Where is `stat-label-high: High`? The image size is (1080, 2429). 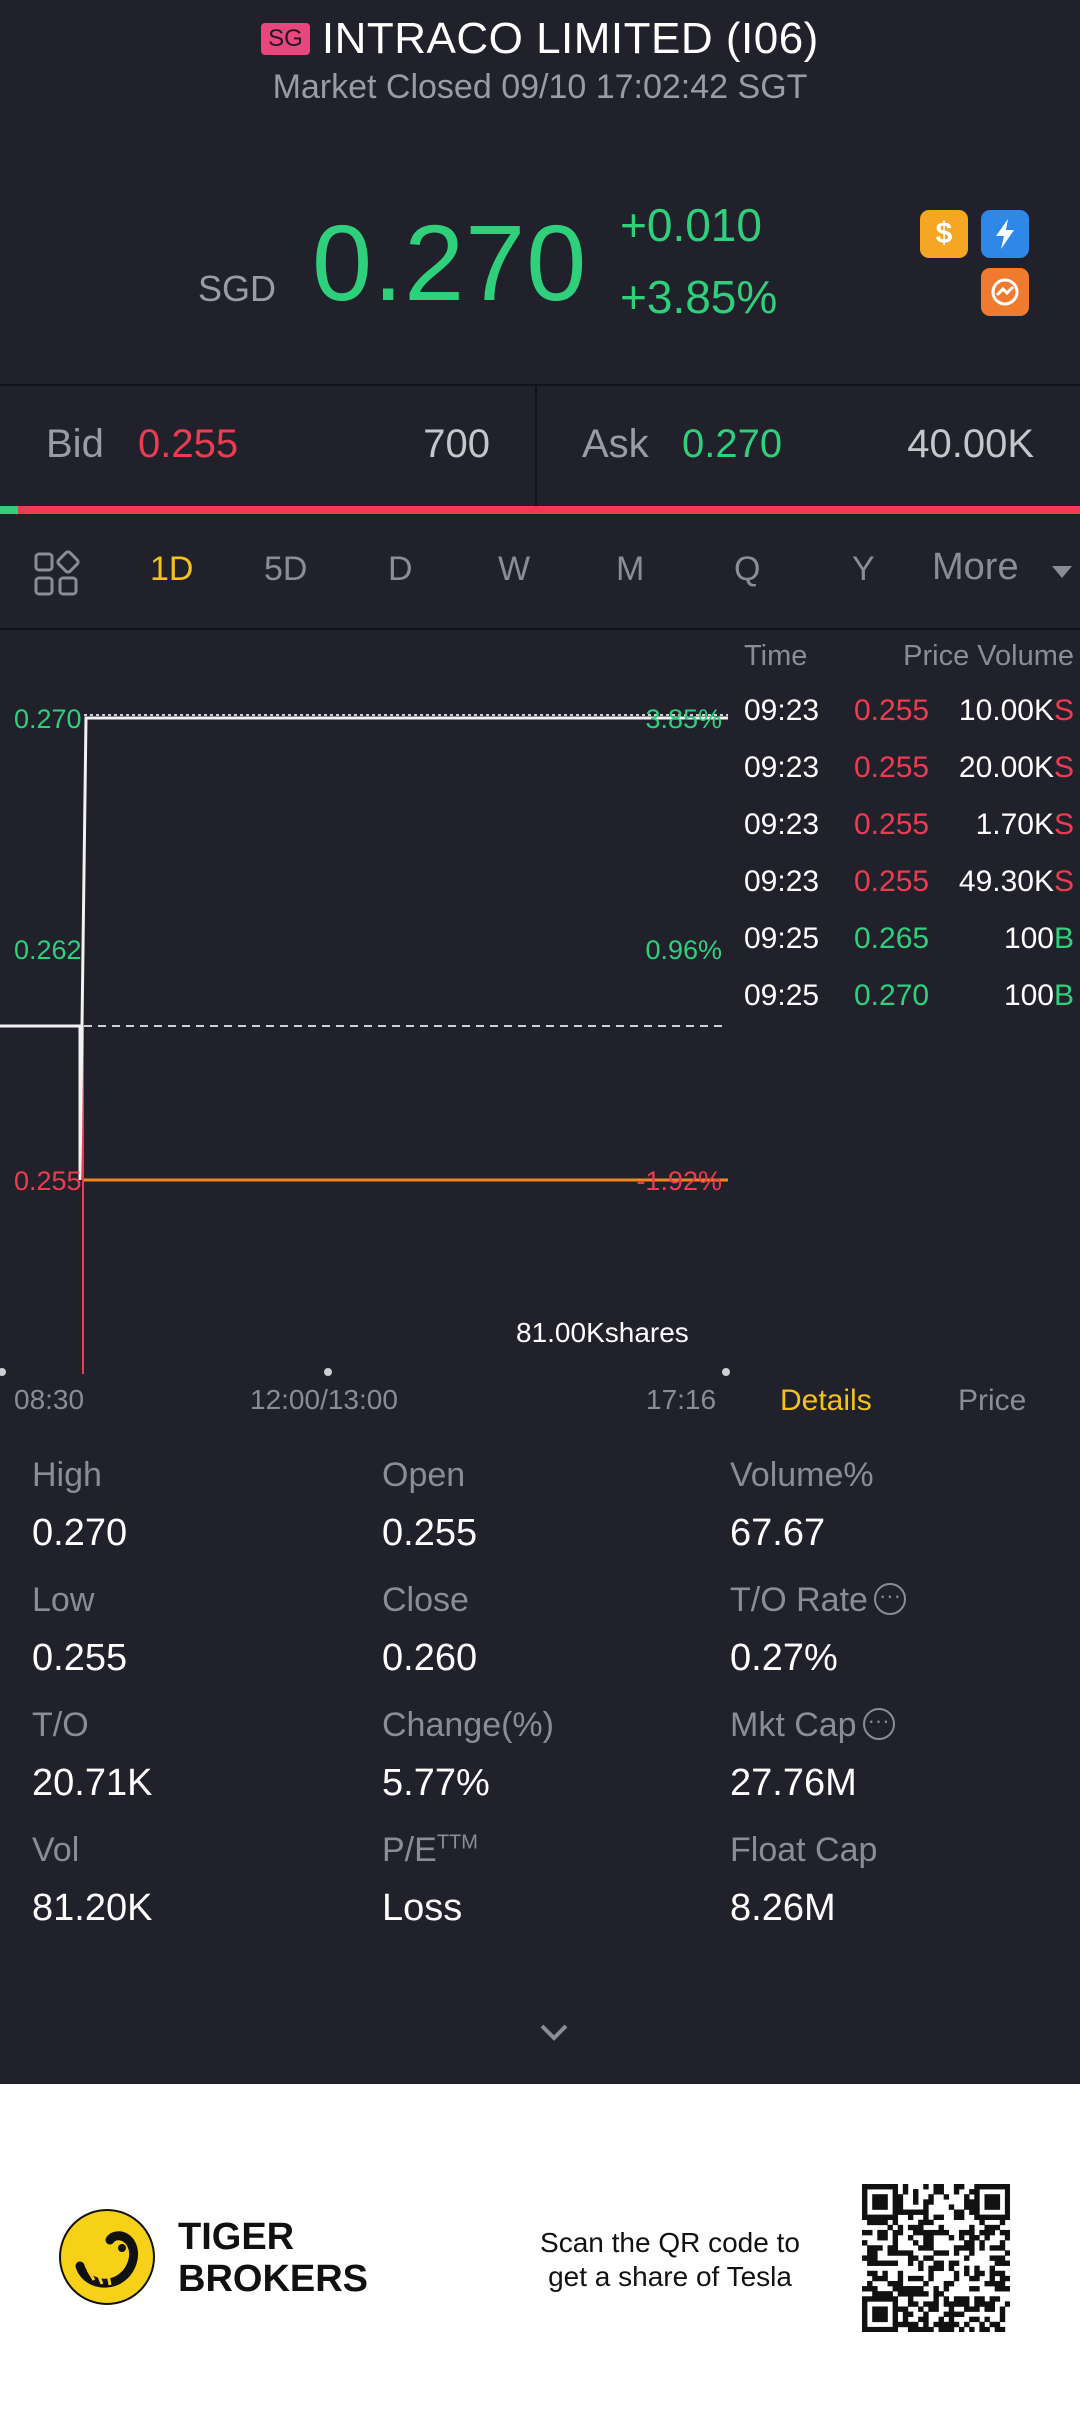
stat-label-high: High is located at coordinates (67, 1475).